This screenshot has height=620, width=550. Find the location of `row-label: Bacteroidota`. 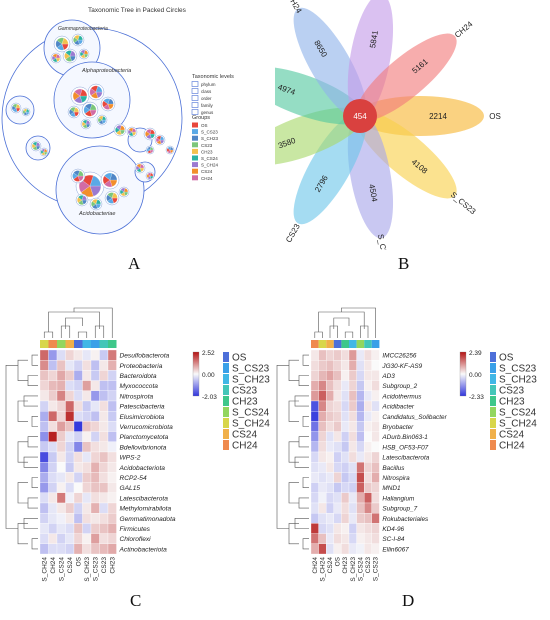

row-label: Bacteroidota is located at coordinates (138, 376).